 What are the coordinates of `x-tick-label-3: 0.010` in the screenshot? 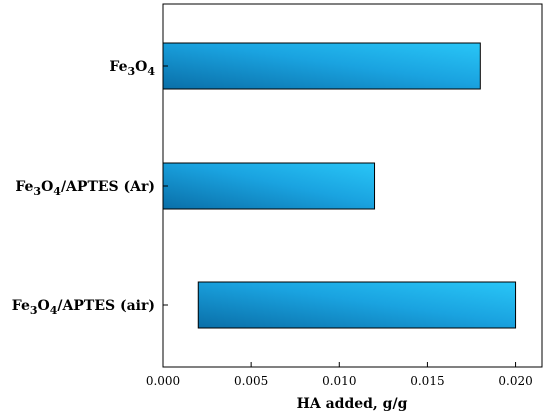 It's located at (339, 381).